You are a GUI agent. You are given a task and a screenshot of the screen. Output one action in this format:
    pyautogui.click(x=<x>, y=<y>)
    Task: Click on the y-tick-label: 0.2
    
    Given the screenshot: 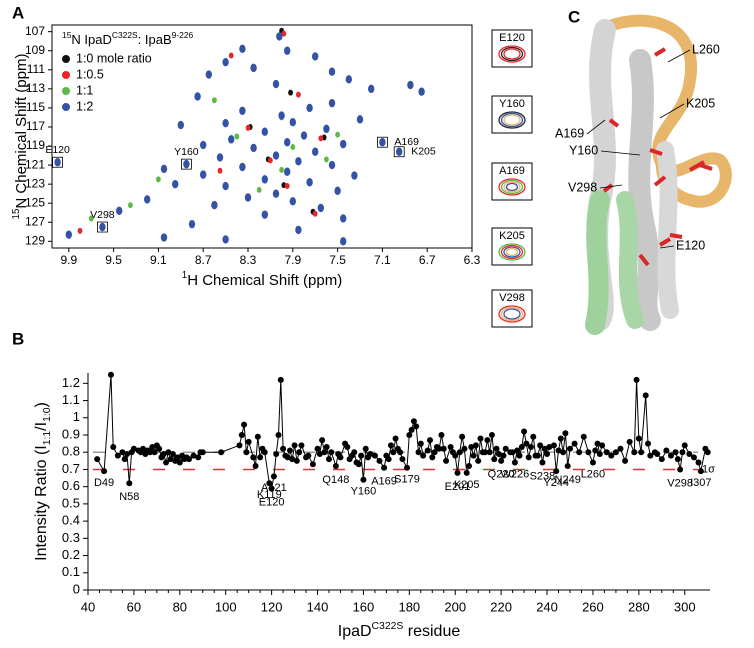 What is the action you would take?
    pyautogui.click(x=71, y=554)
    